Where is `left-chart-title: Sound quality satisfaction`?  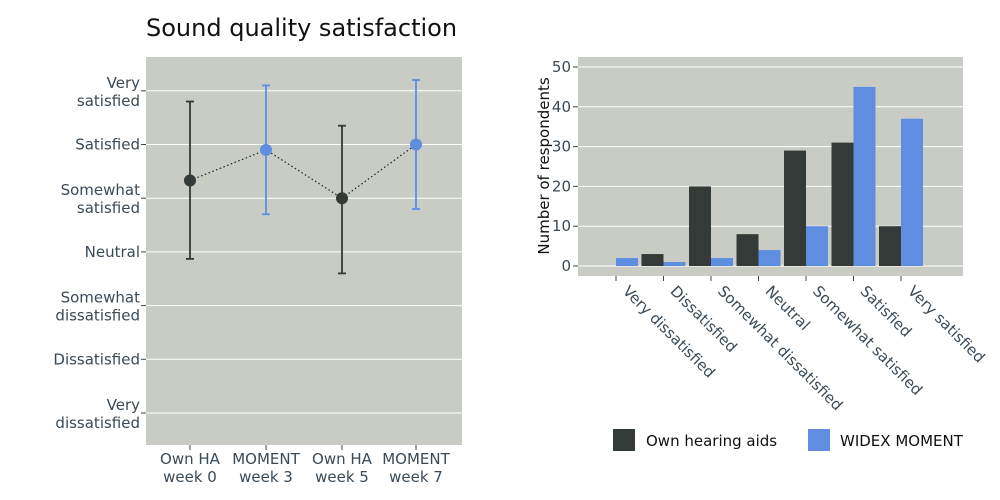
left-chart-title: Sound quality satisfaction is located at coordinates (301, 28).